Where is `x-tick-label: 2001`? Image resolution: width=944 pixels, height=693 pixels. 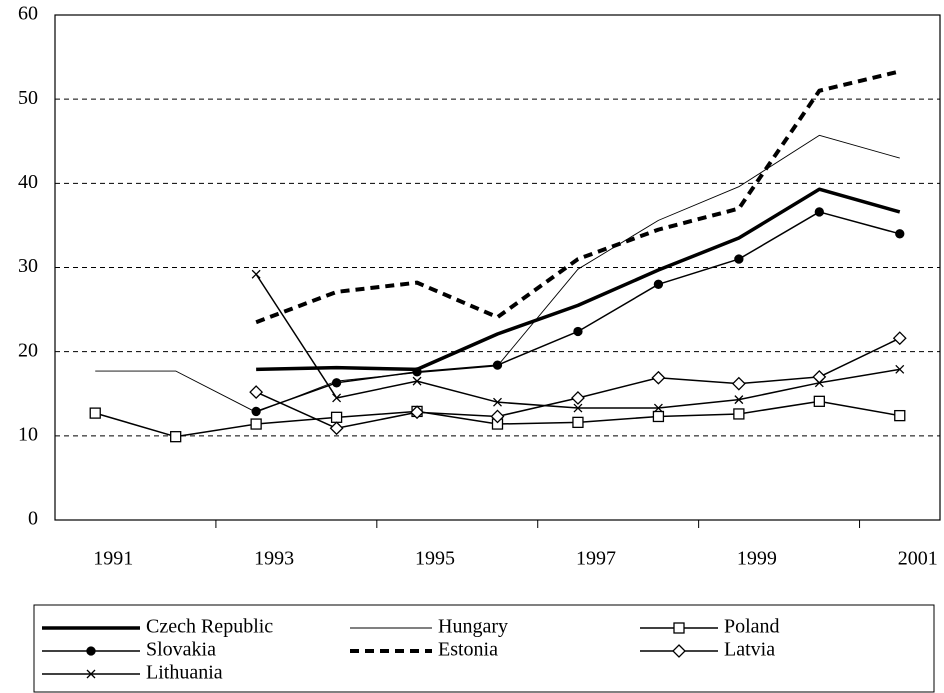
x-tick-label: 2001 is located at coordinates (918, 559).